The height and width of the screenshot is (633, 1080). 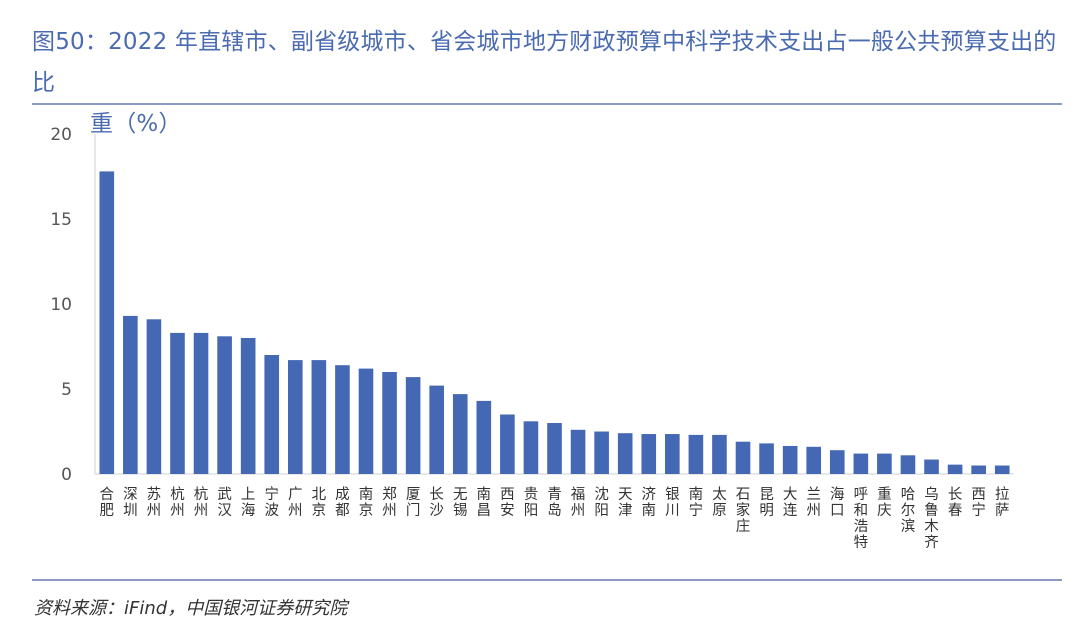 I want to click on x-tick-label: 上海, so click(x=248, y=502).